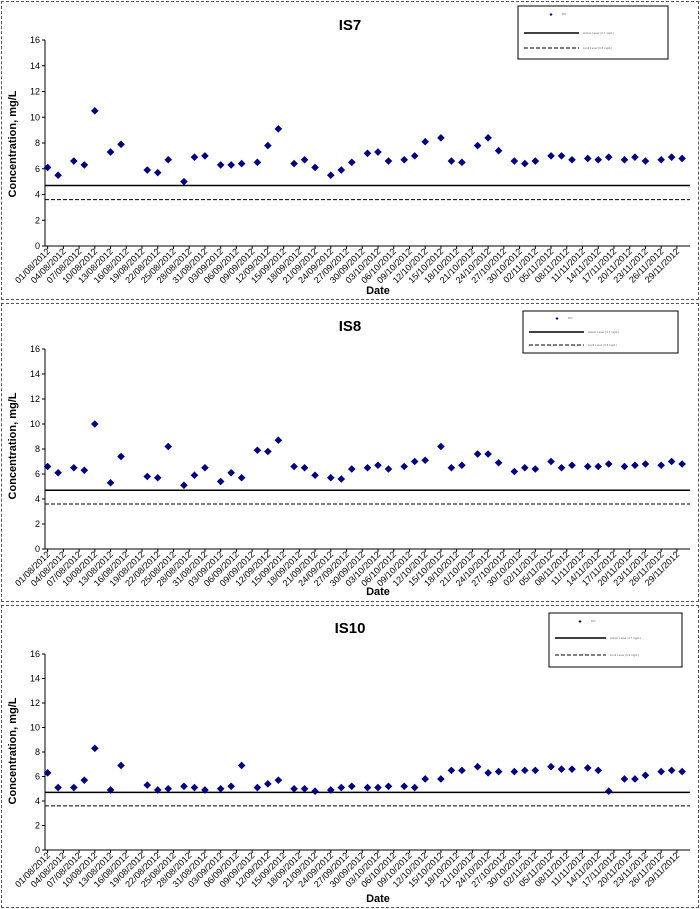  What do you see at coordinates (350, 628) in the screenshot?
I see `chart-title: IS10` at bounding box center [350, 628].